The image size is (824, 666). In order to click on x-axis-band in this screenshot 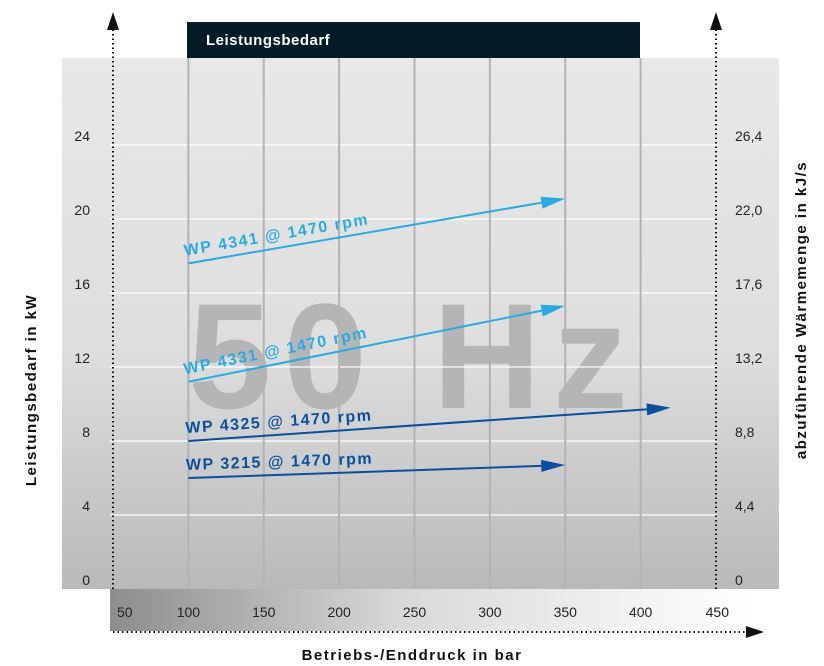, I will do `click(430, 610)`.